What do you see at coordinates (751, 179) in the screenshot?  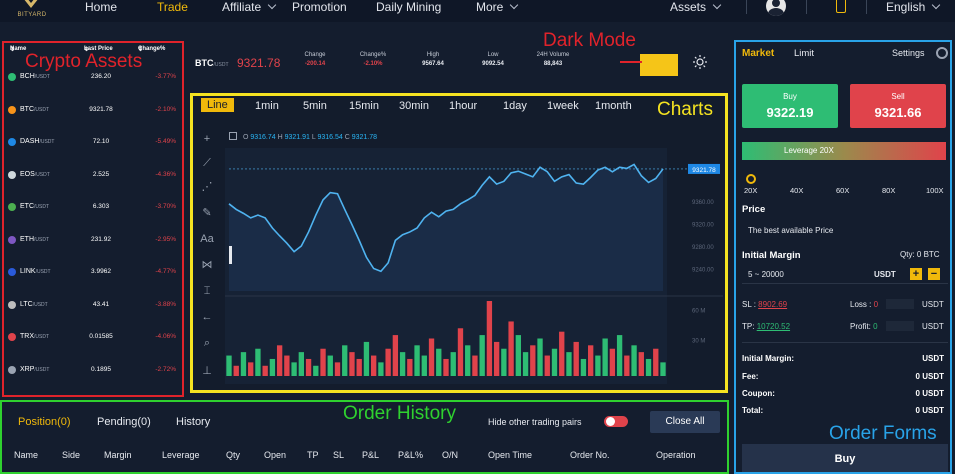 I see `leverage-slider-handle` at bounding box center [751, 179].